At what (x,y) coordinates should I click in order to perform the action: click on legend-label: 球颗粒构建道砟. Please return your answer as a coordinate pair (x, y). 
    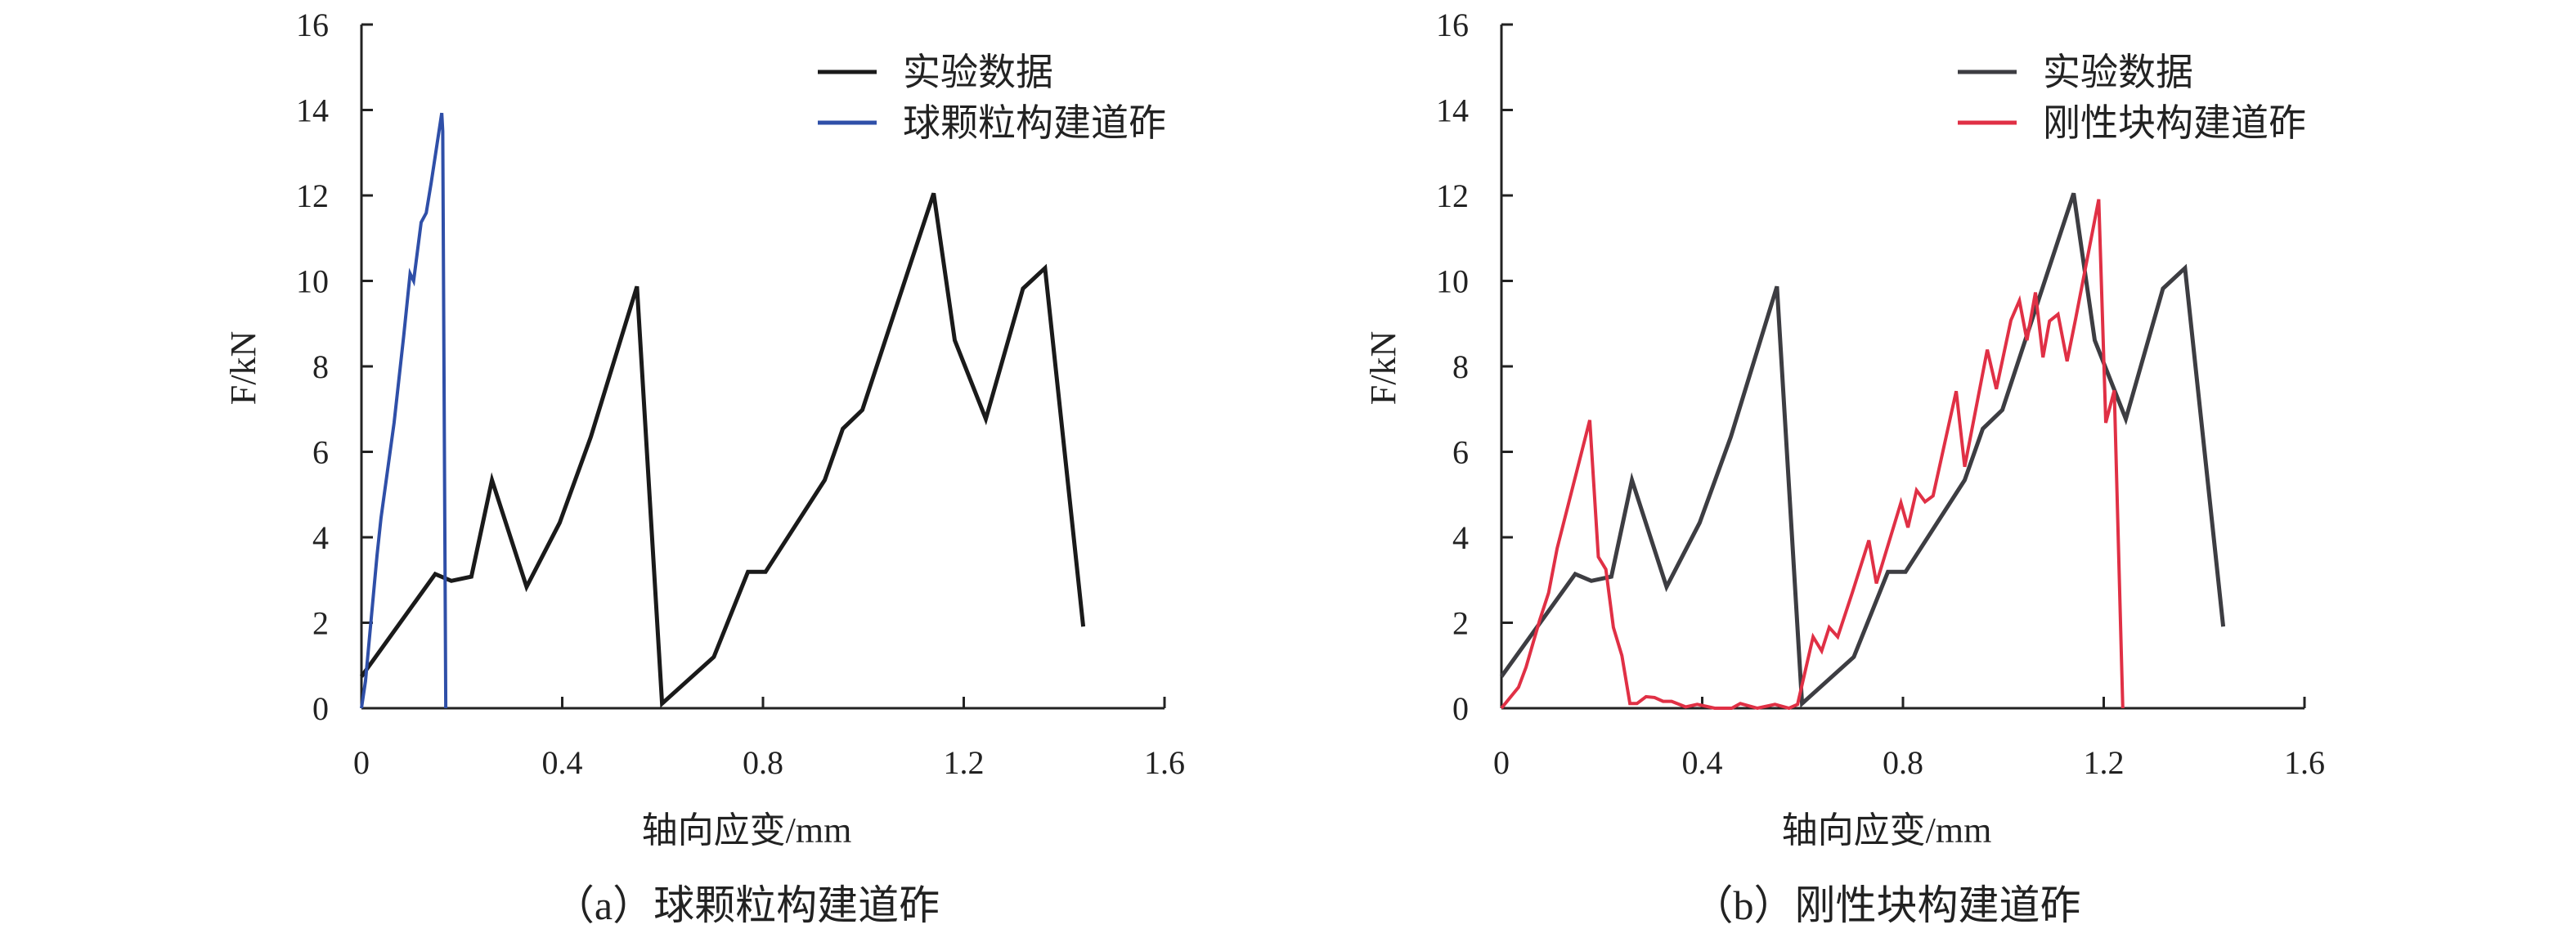
    Looking at the image, I should click on (1034, 123).